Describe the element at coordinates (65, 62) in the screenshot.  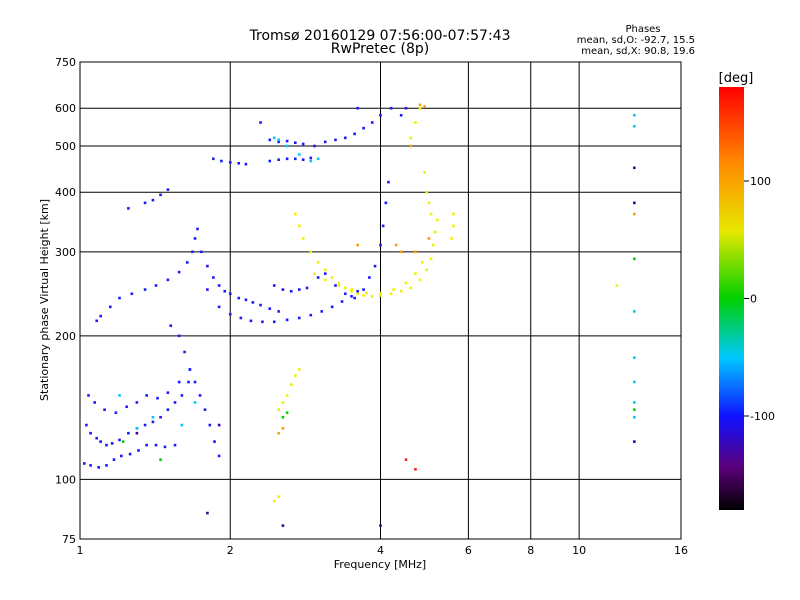
I see `y-tick-label: 750` at that location.